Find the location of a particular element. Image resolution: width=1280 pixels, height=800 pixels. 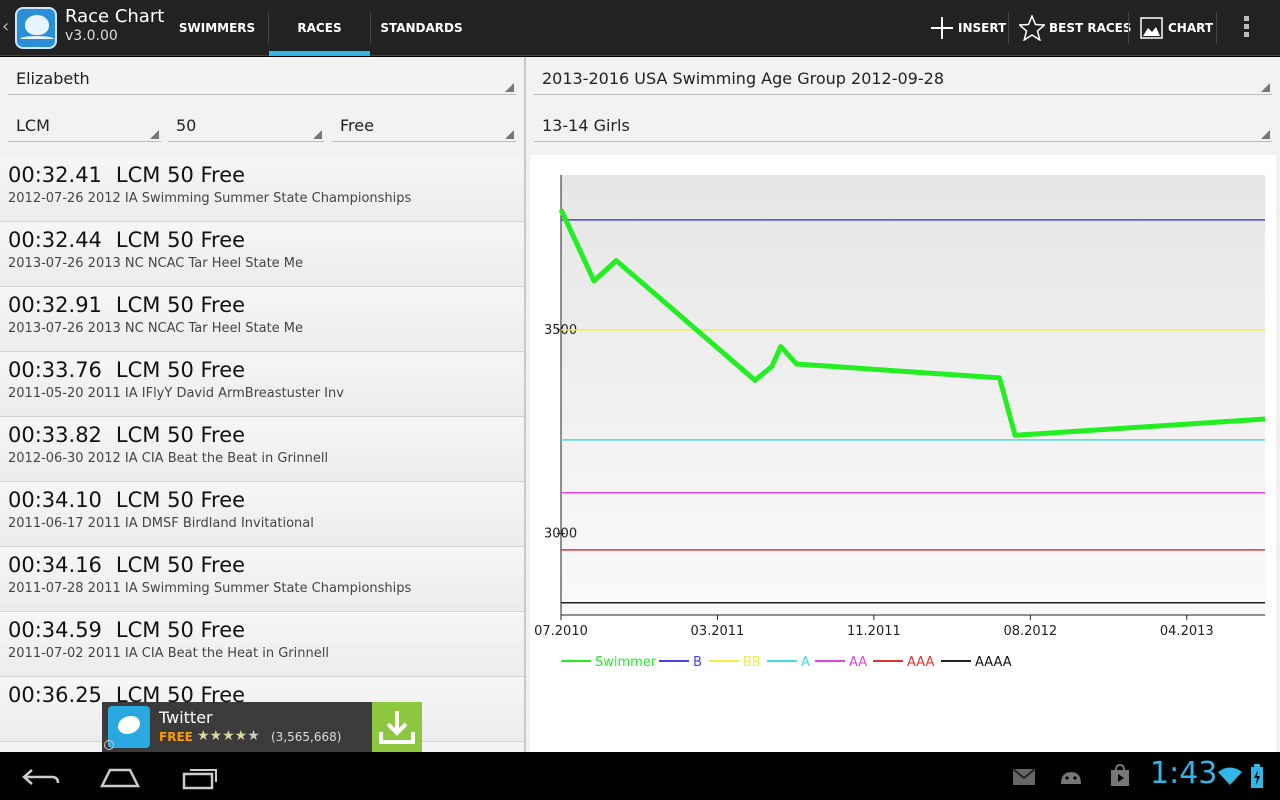

legend-label: A is located at coordinates (805, 662).